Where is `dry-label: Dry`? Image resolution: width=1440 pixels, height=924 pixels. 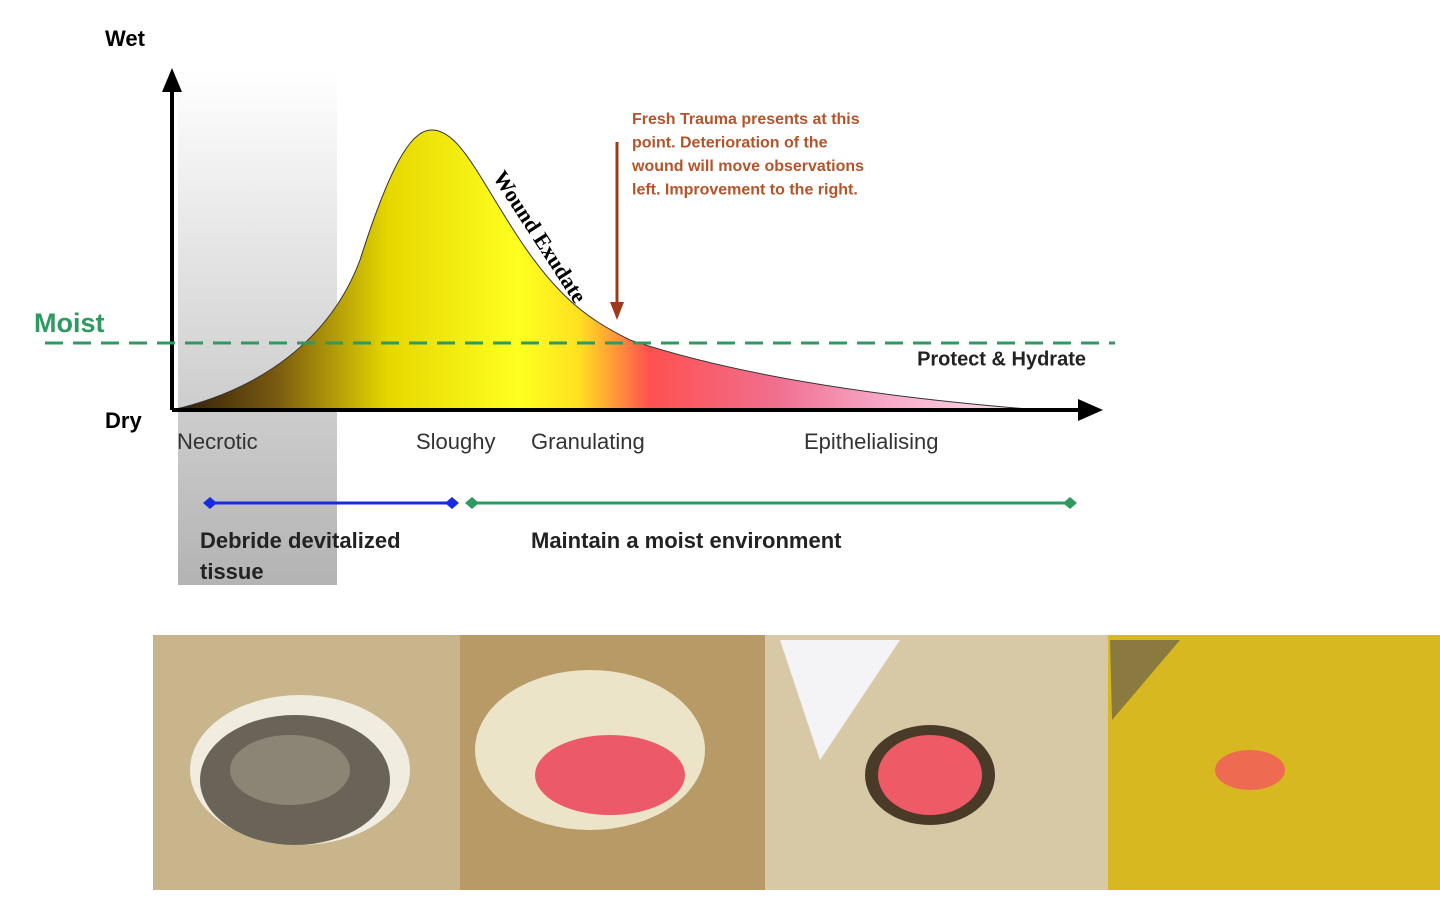
dry-label: Dry is located at coordinates (123, 420).